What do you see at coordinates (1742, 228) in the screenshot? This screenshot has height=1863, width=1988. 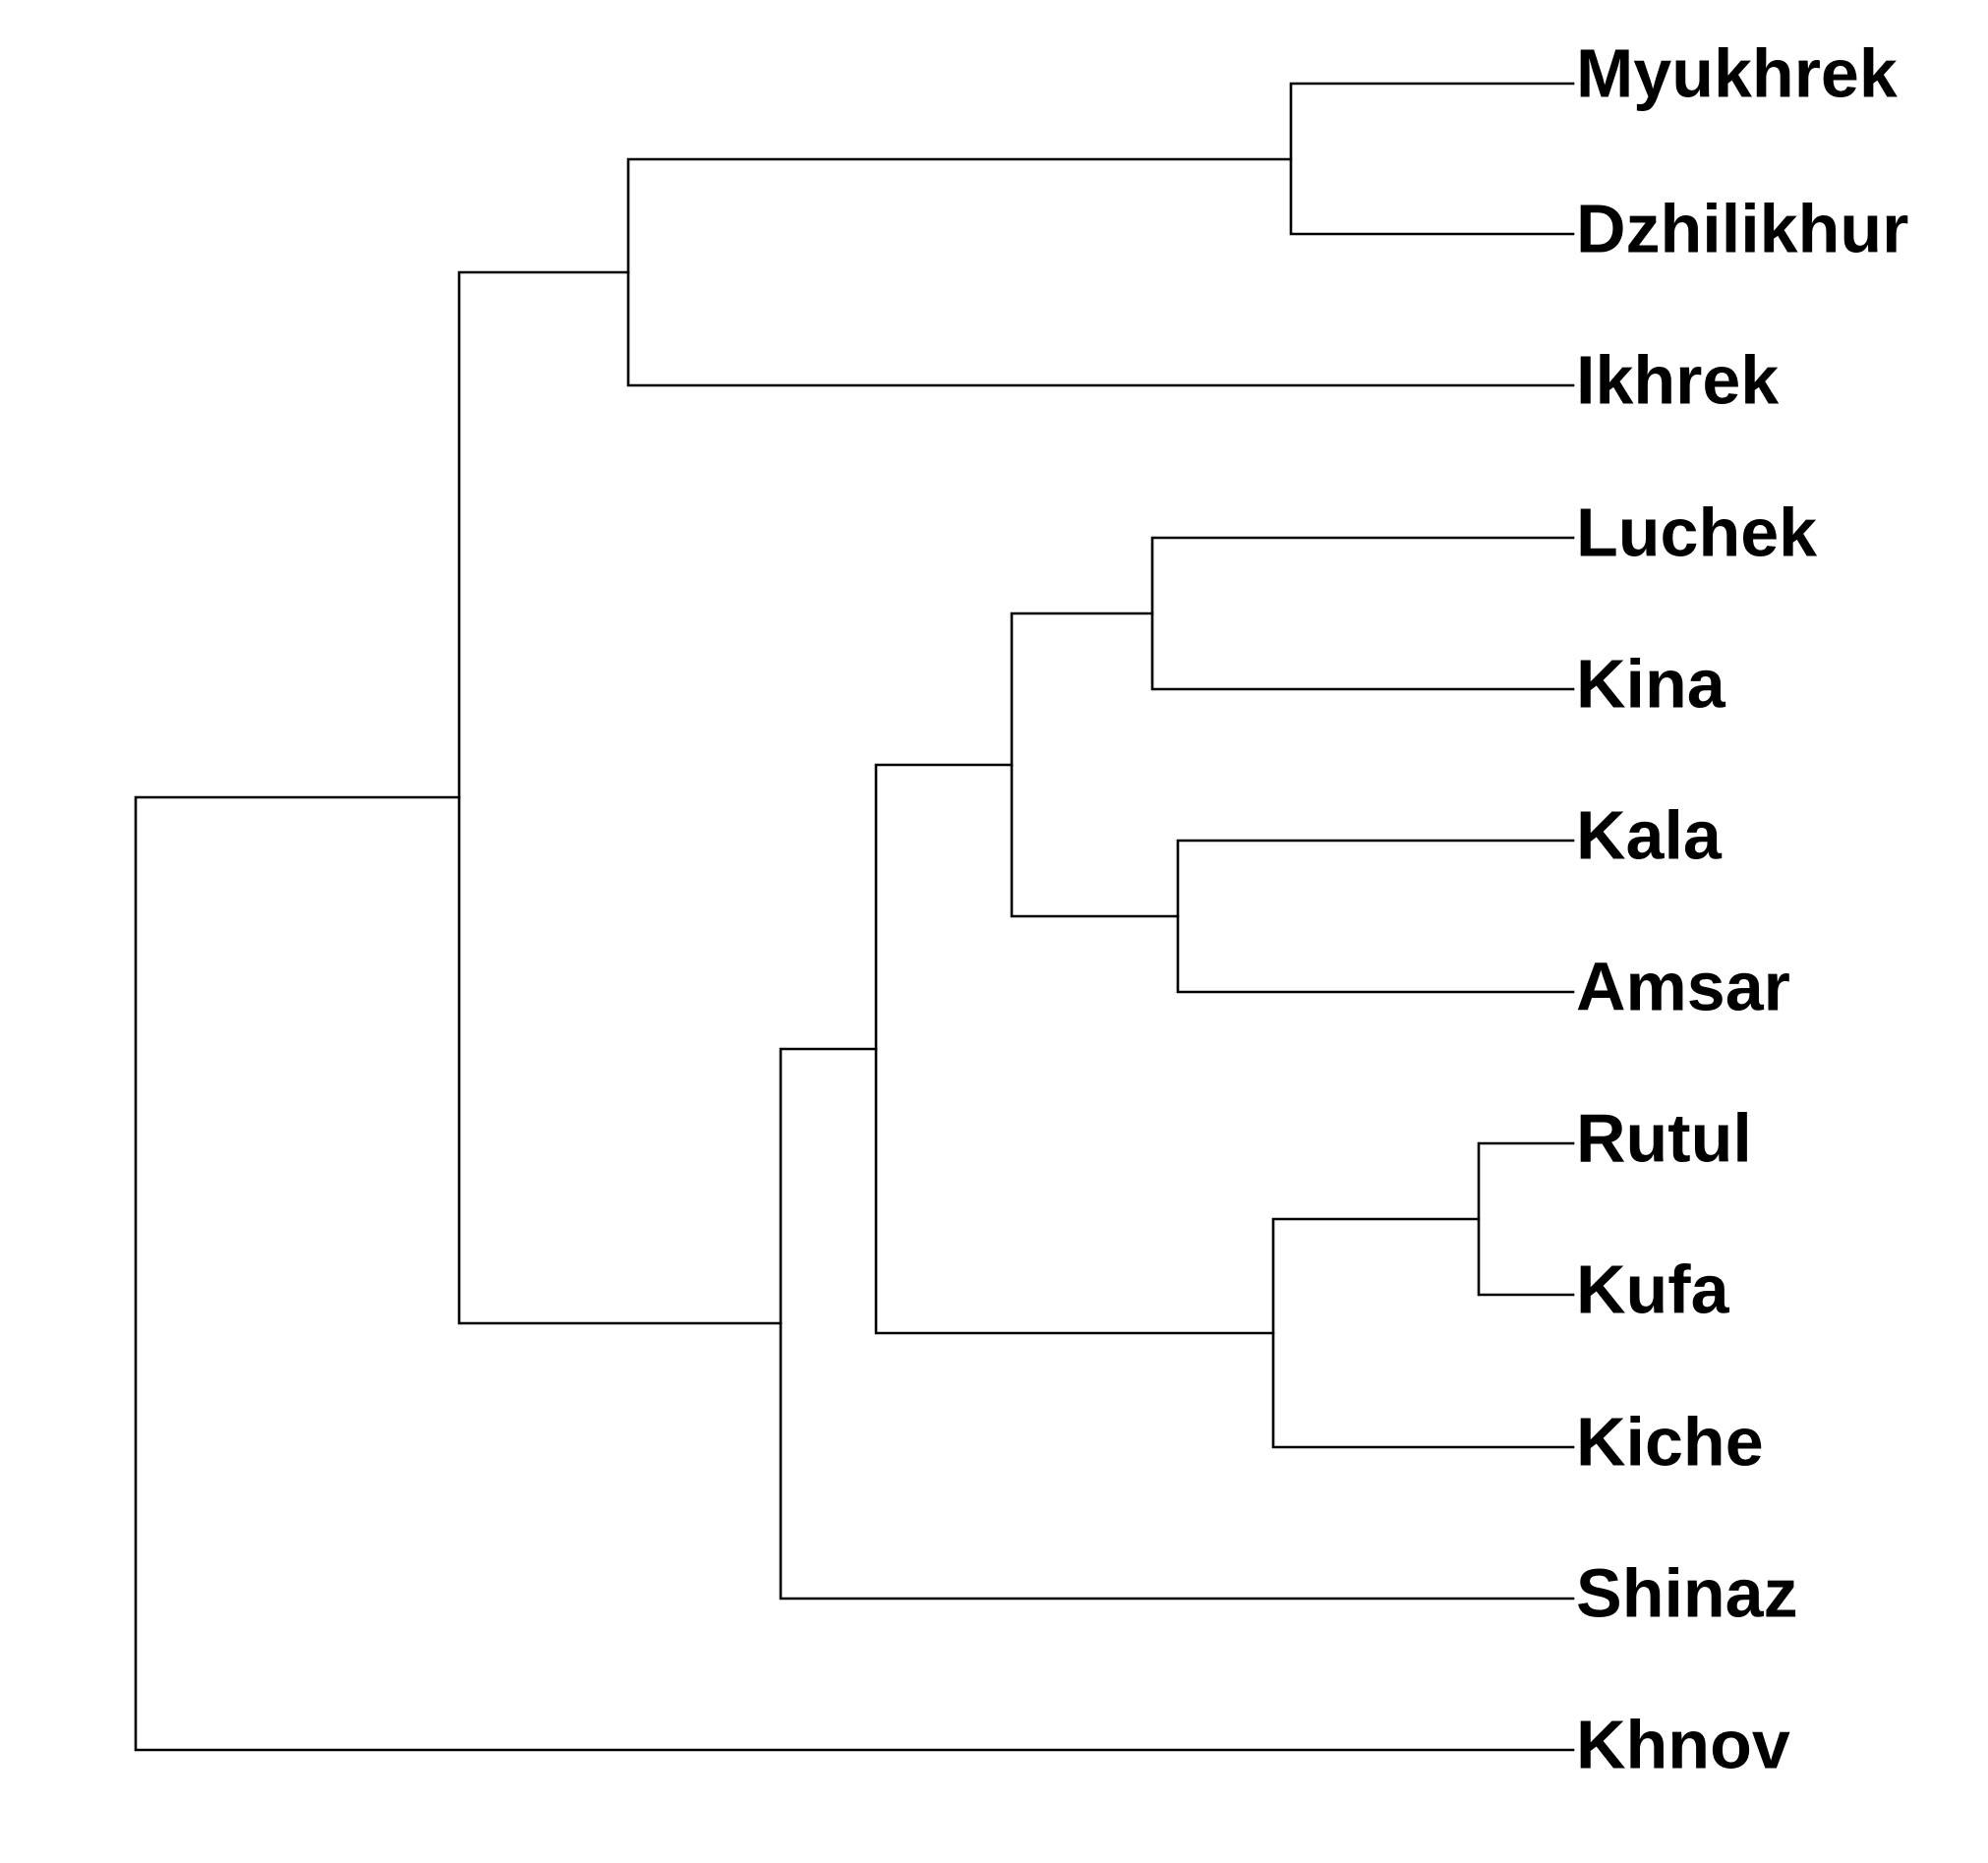 I see `leaf-label-dzhilikhur: Dzhilikhur` at bounding box center [1742, 228].